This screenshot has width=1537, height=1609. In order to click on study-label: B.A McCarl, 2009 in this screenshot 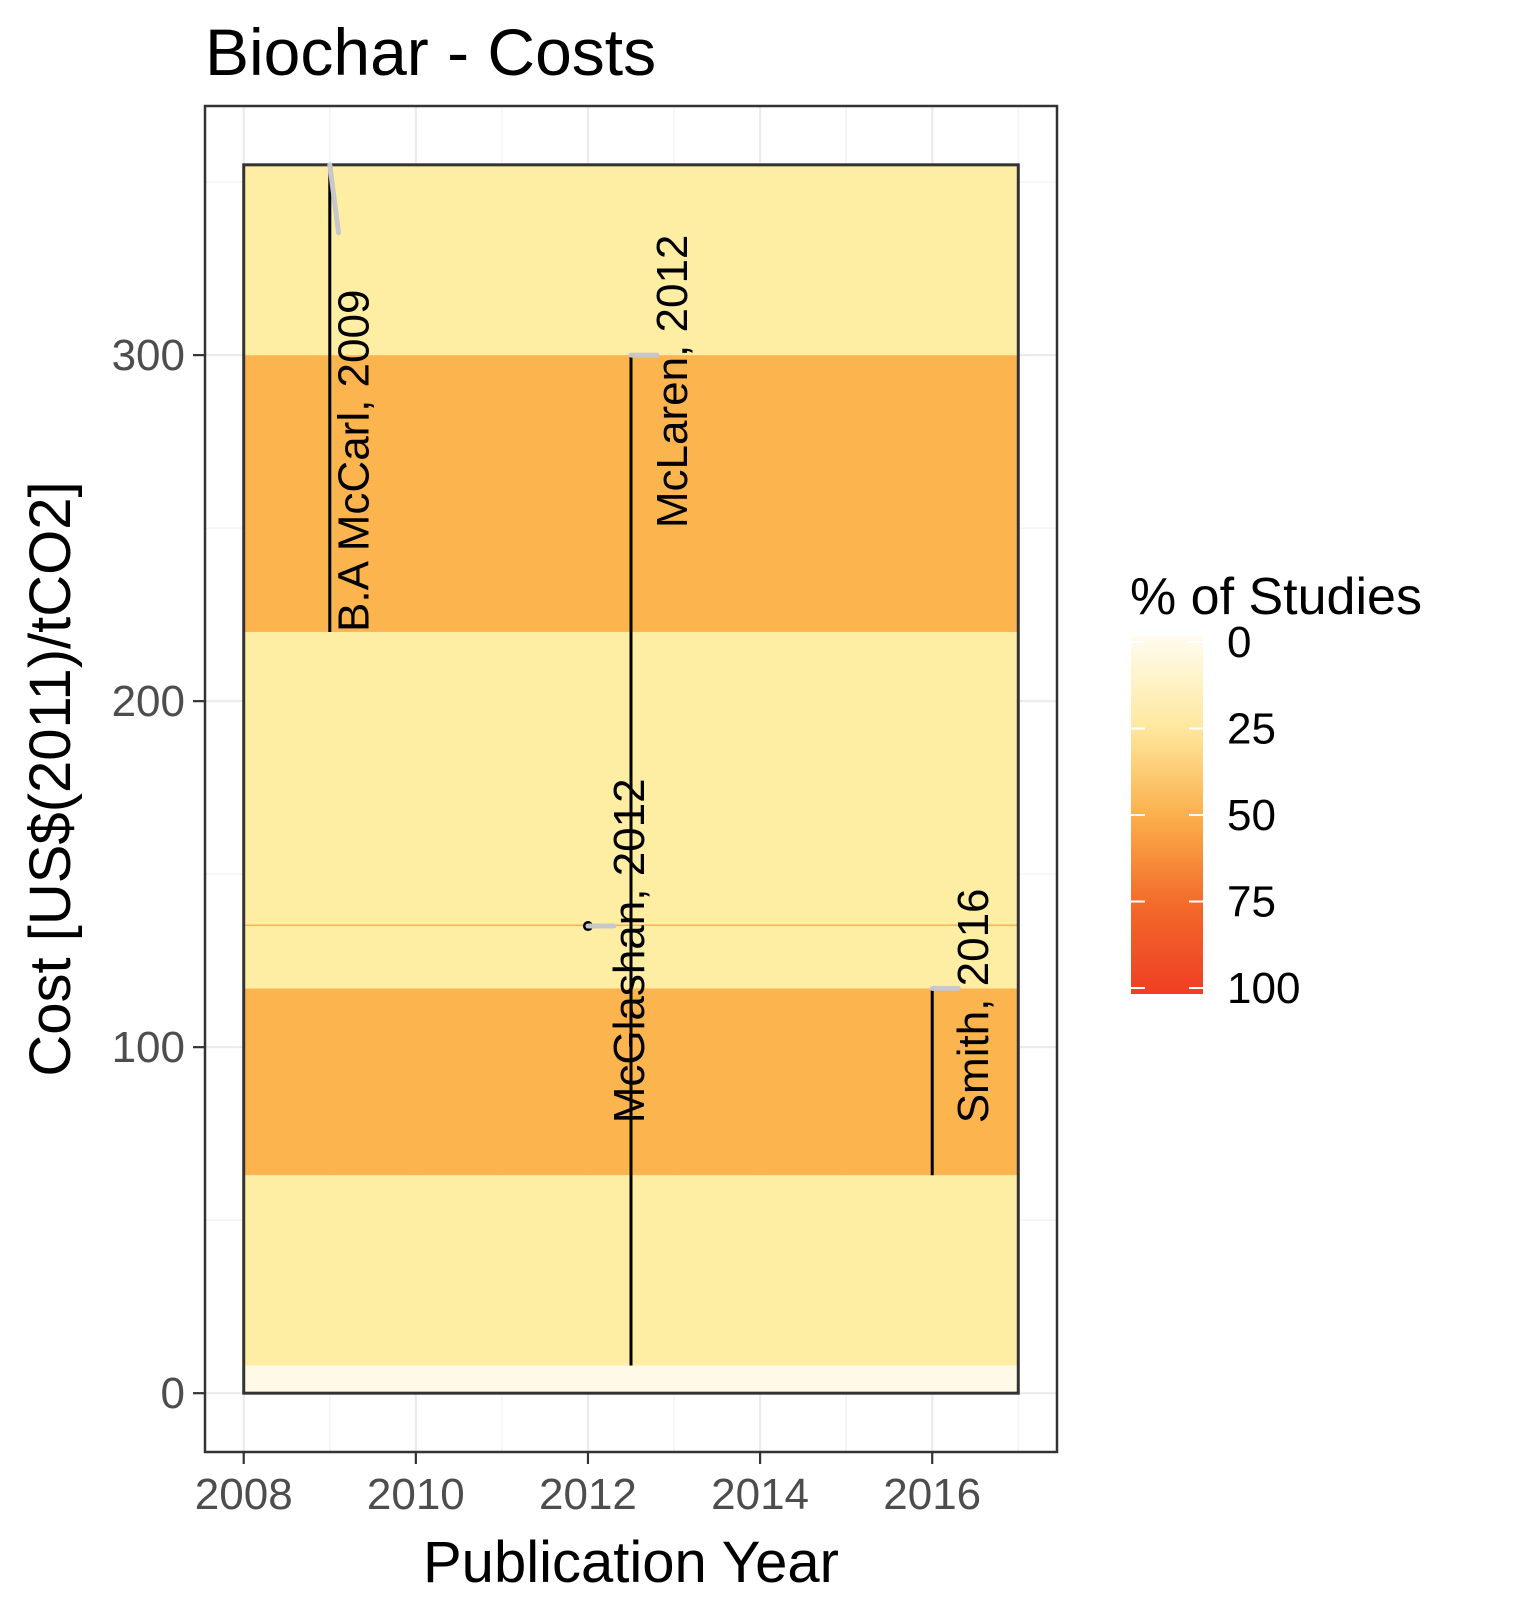, I will do `click(354, 461)`.